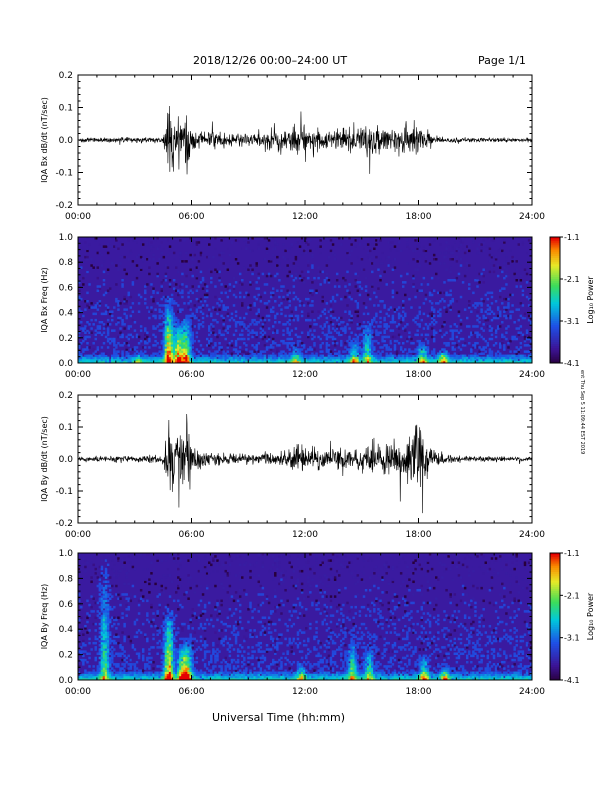 The image size is (612, 792). I want to click on y-tick-label: 0.6, so click(66, 288).